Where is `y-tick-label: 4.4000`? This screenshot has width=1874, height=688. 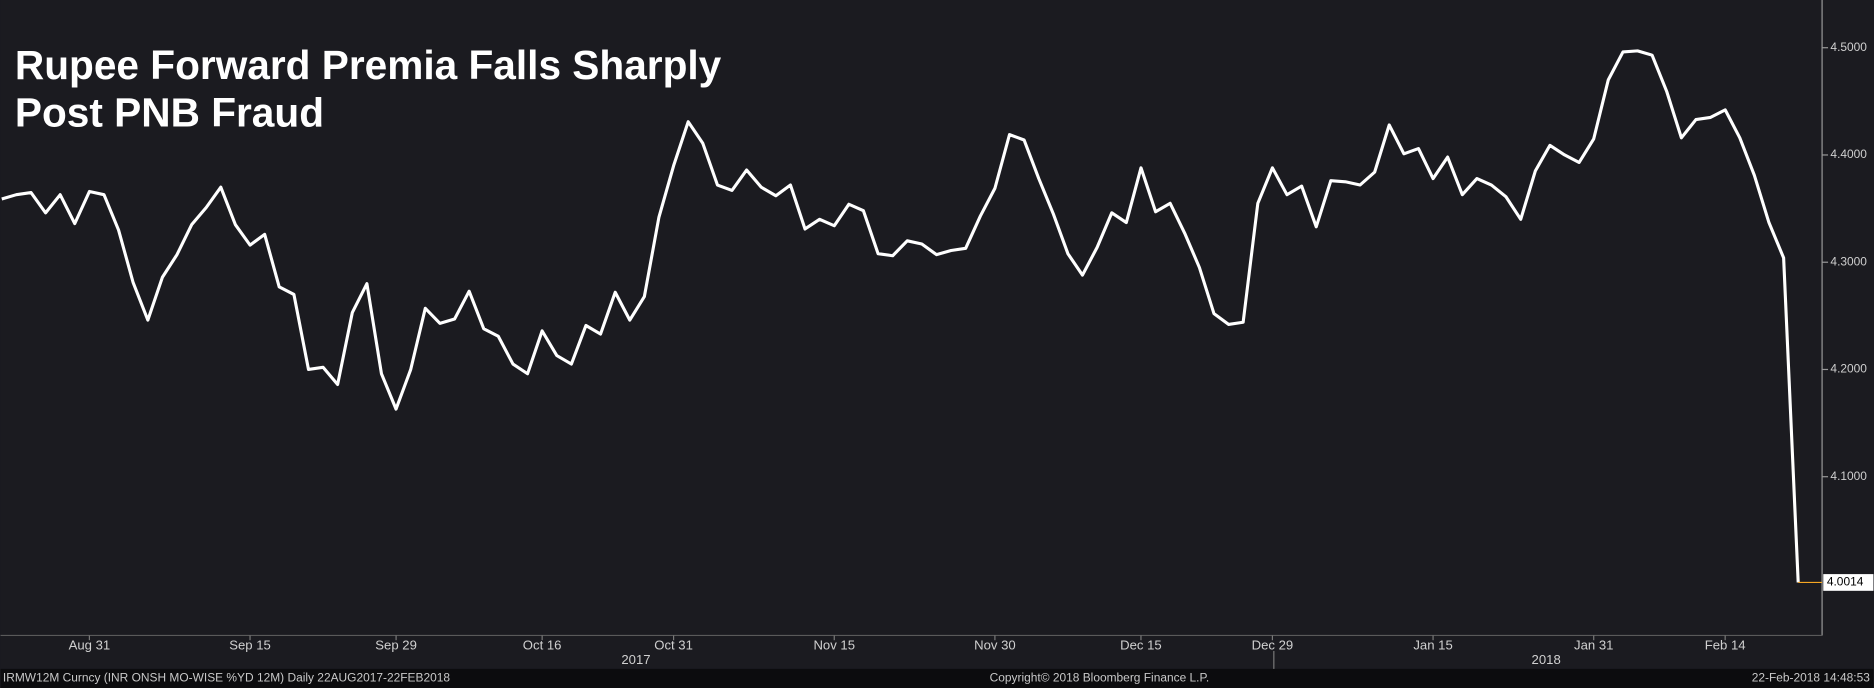
y-tick-label: 4.4000 is located at coordinates (1848, 154).